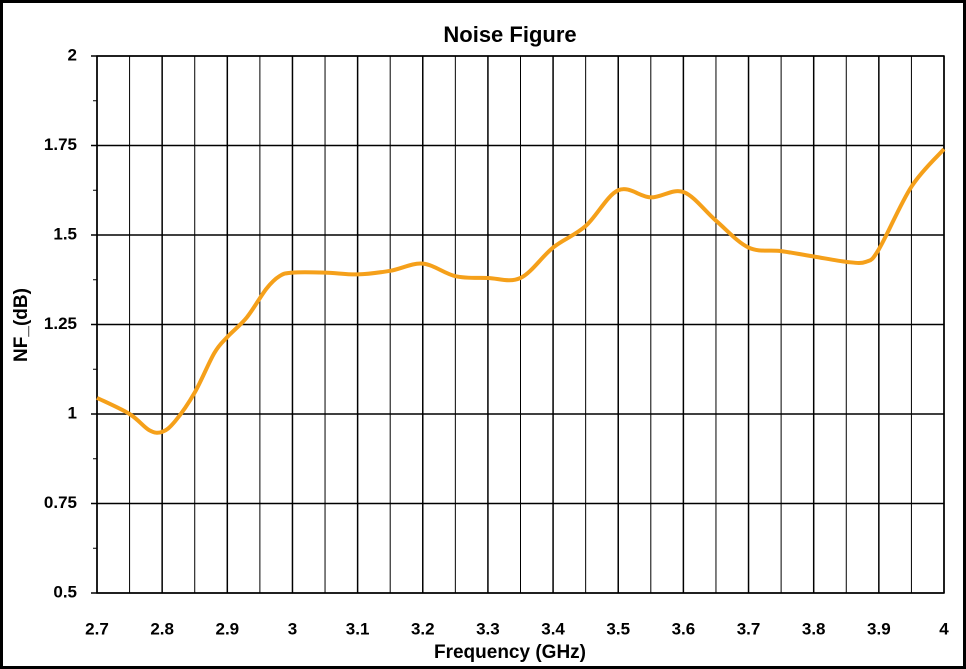  I want to click on x-tick-label: 2.7, so click(97, 628).